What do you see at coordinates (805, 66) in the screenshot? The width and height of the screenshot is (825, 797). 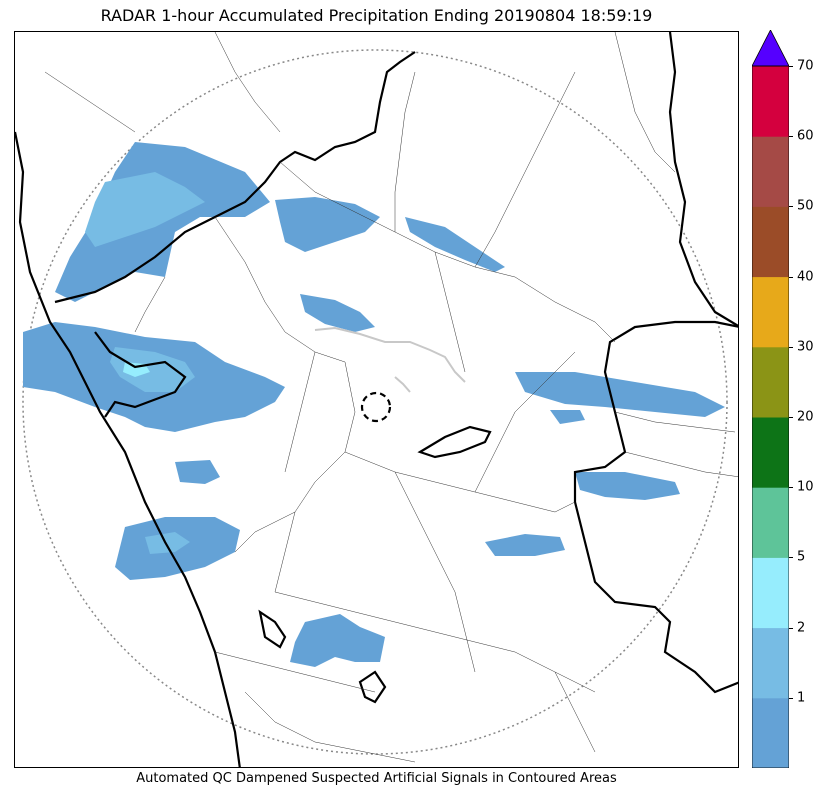 I see `colorbar-tick-label: 70` at bounding box center [805, 66].